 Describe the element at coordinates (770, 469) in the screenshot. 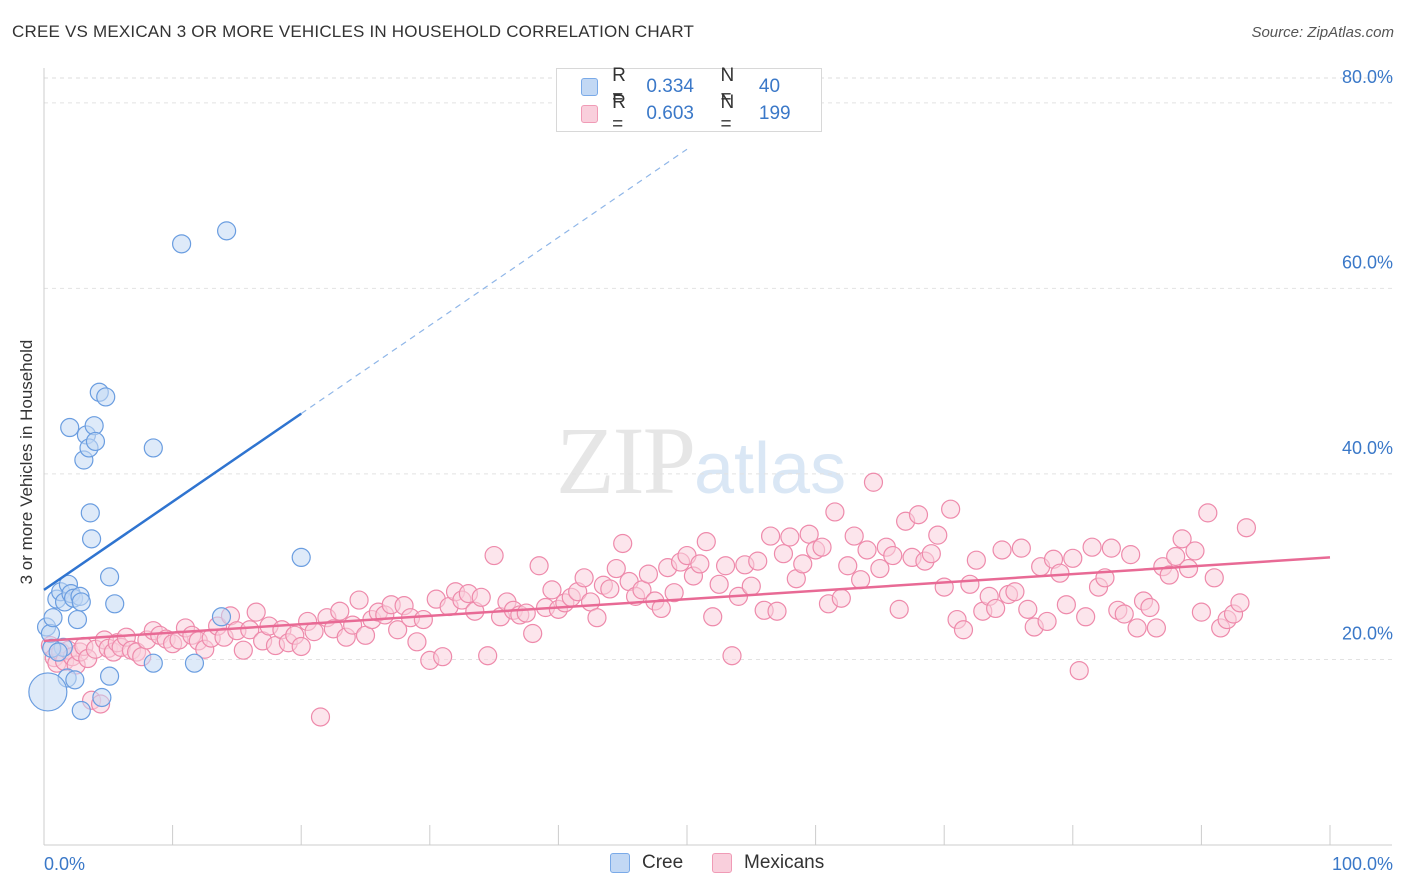

I see `watermark-atlas: atlas` at that location.